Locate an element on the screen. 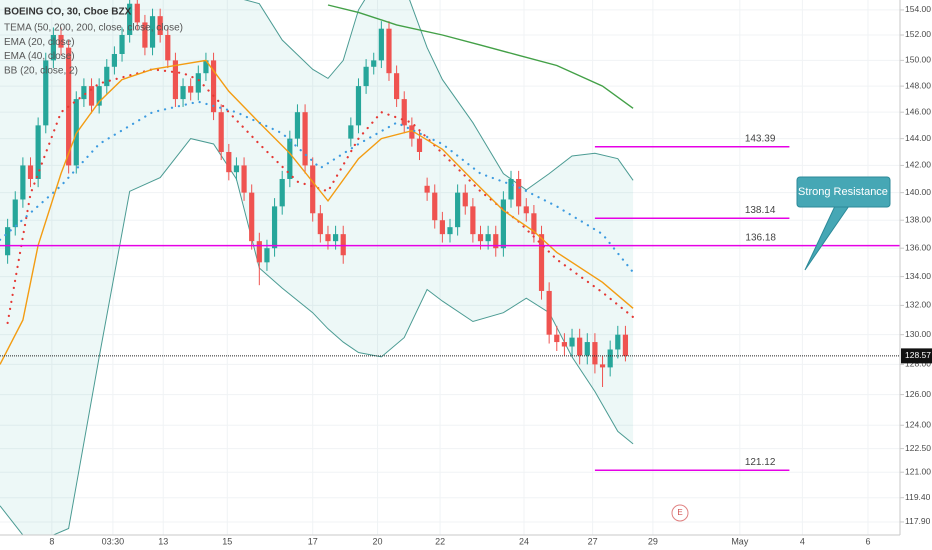 The width and height of the screenshot is (932, 550). y-tick-label: 150.00 is located at coordinates (918, 60).